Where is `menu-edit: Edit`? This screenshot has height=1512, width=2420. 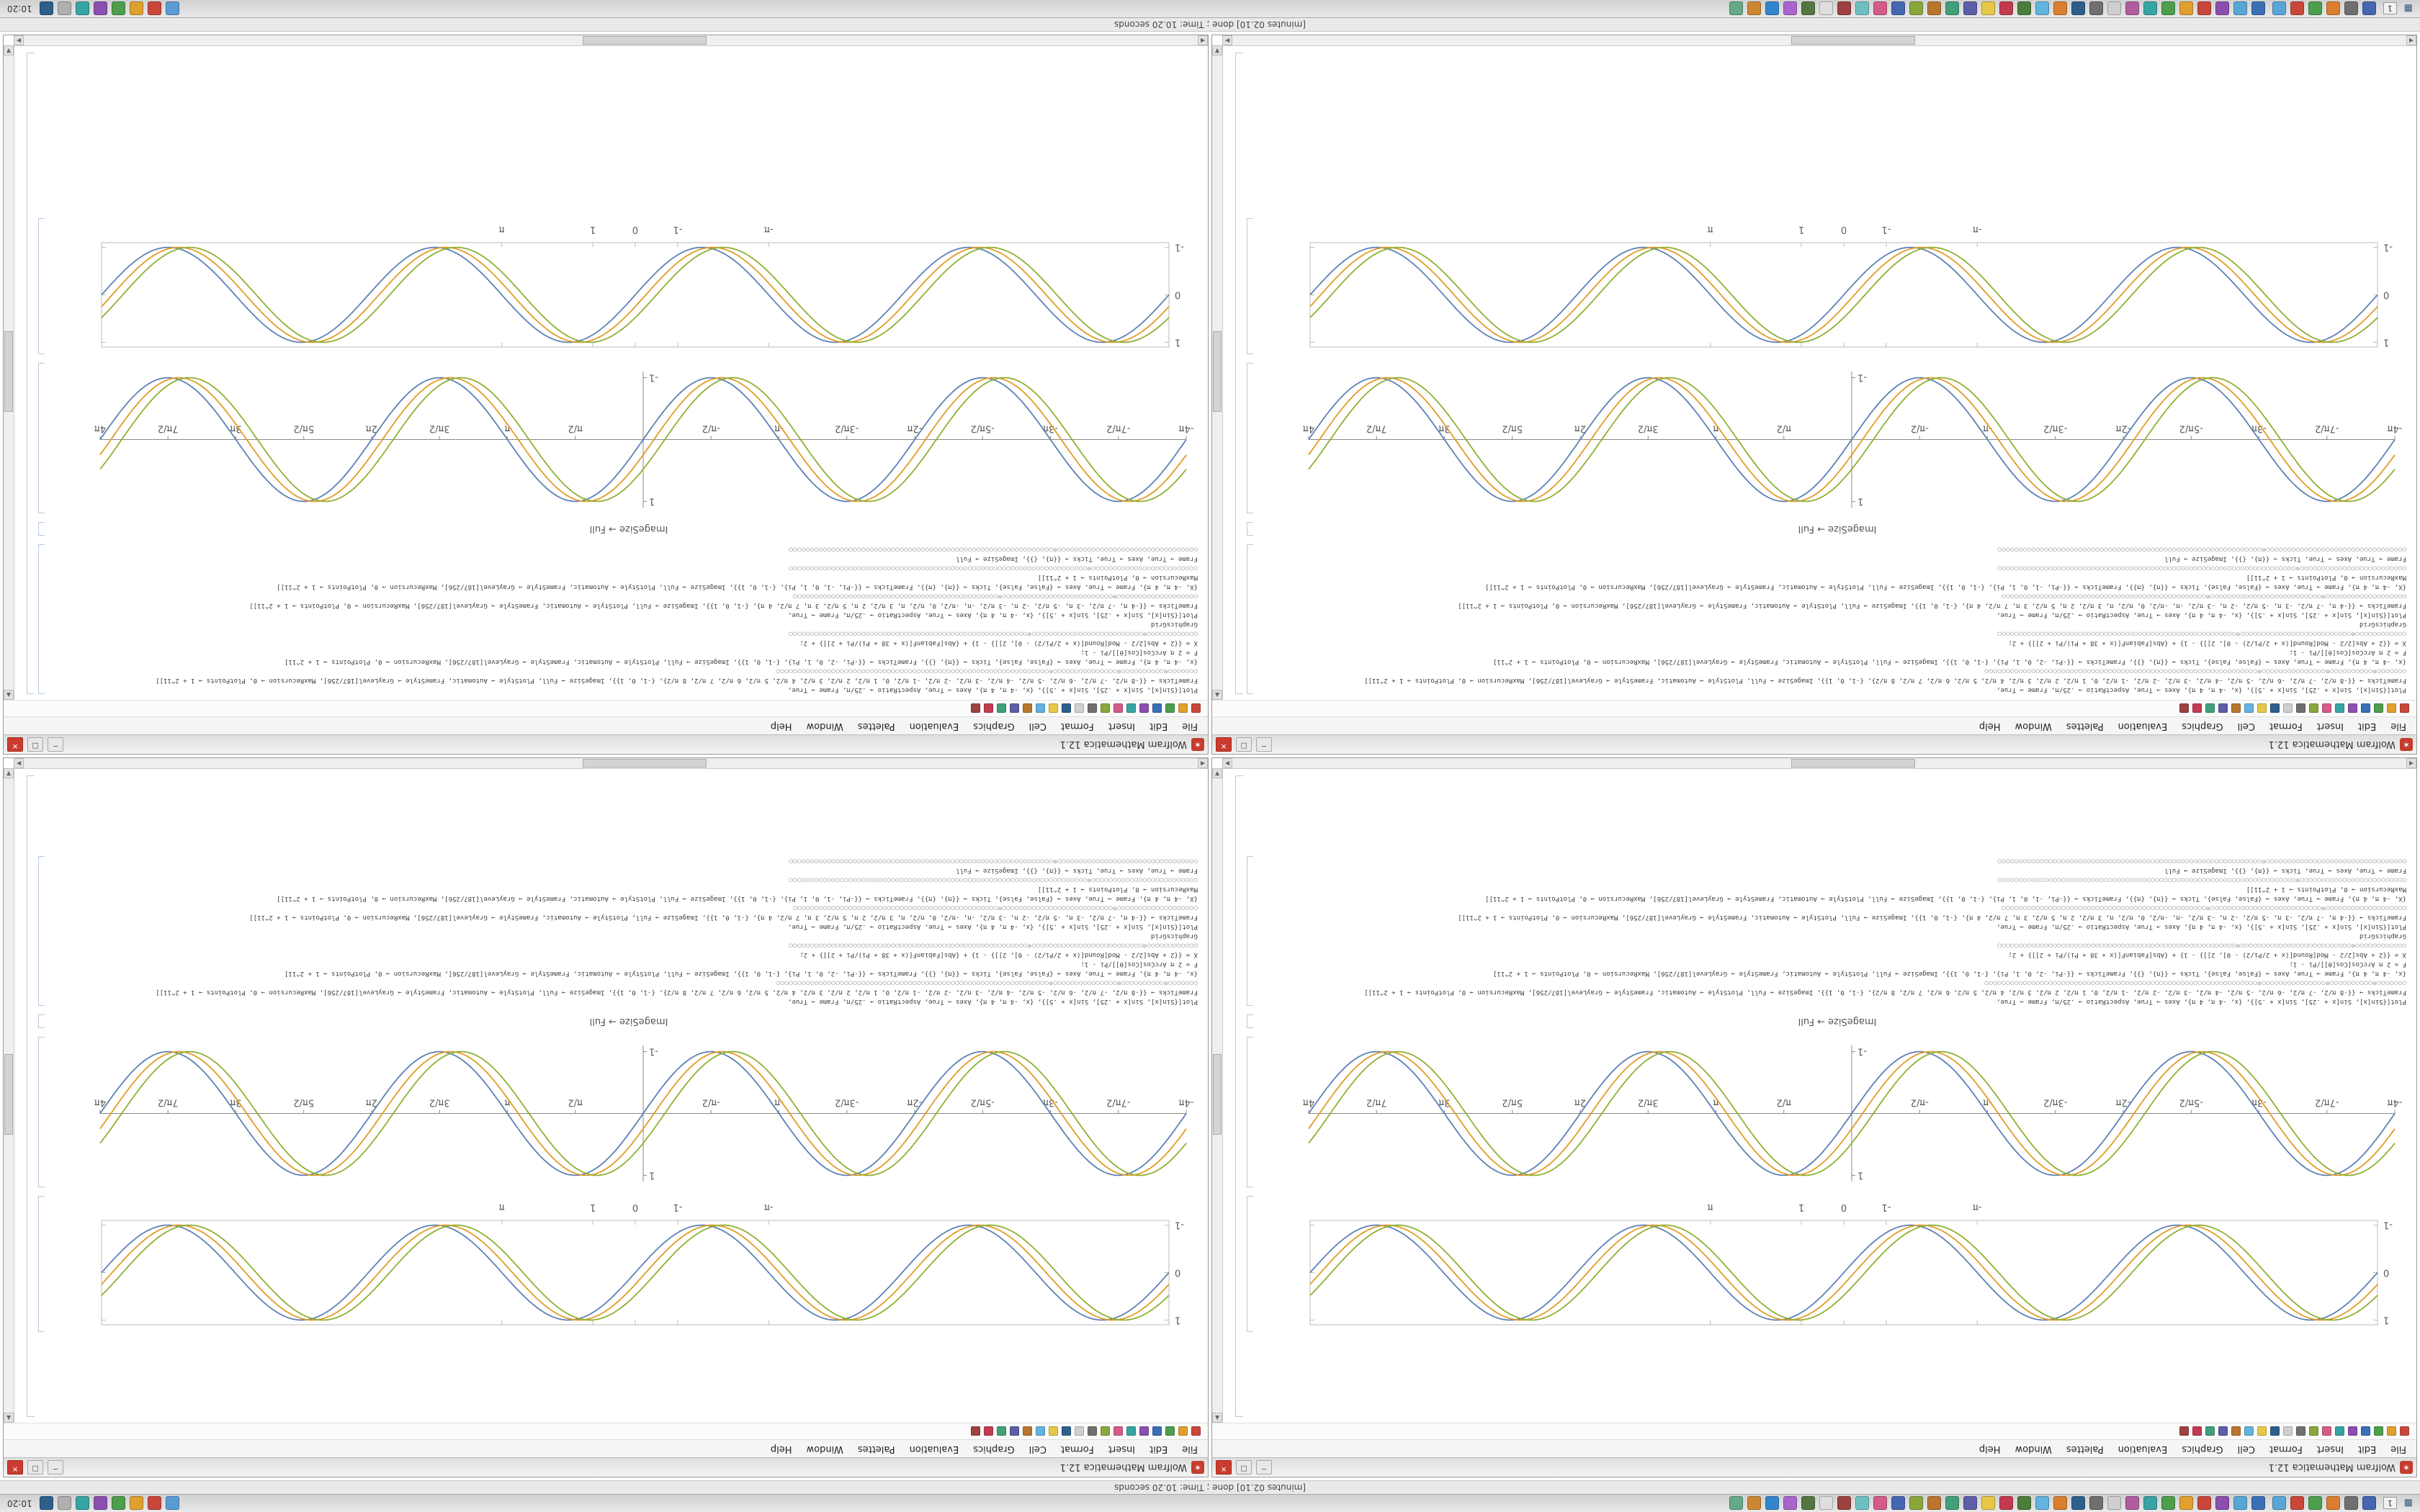
menu-edit: Edit is located at coordinates (1159, 1449).